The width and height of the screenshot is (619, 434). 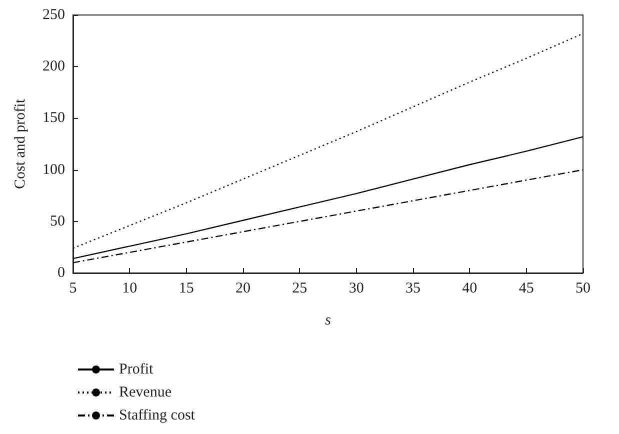 I want to click on x-tick-label: 20, so click(x=243, y=288).